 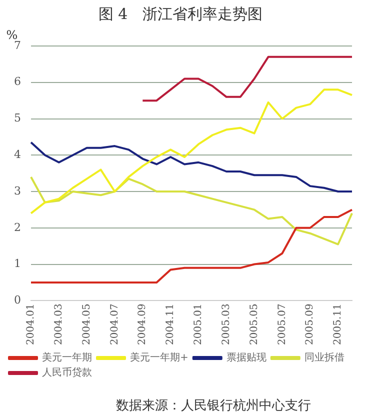 What do you see at coordinates (246, 358) in the screenshot?
I see `legend-label: 票据贴现` at bounding box center [246, 358].